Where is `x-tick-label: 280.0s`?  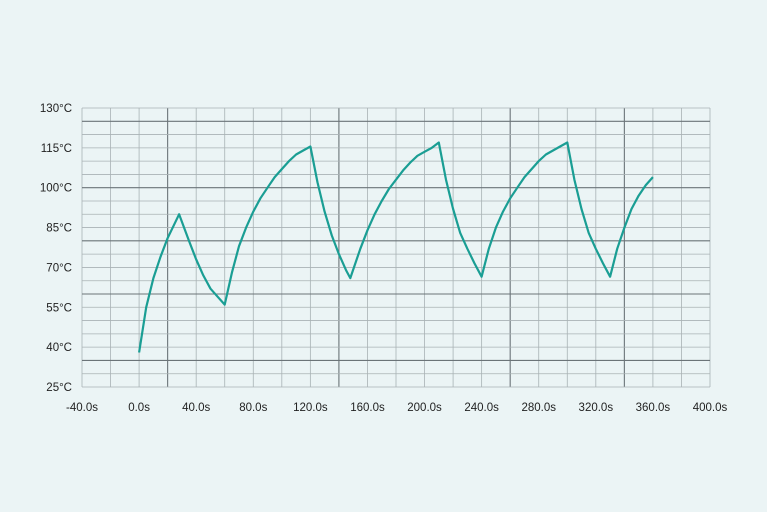
x-tick-label: 280.0s is located at coordinates (538, 408).